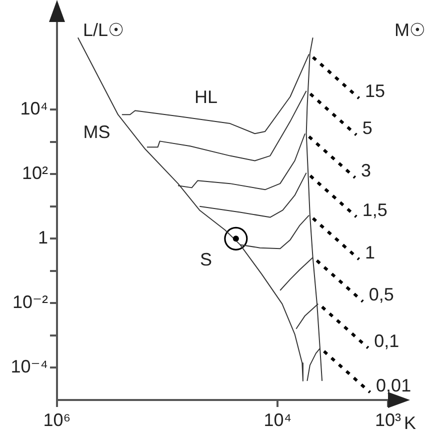  What do you see at coordinates (410, 30) in the screenshot?
I see `legend-title: M☉` at bounding box center [410, 30].